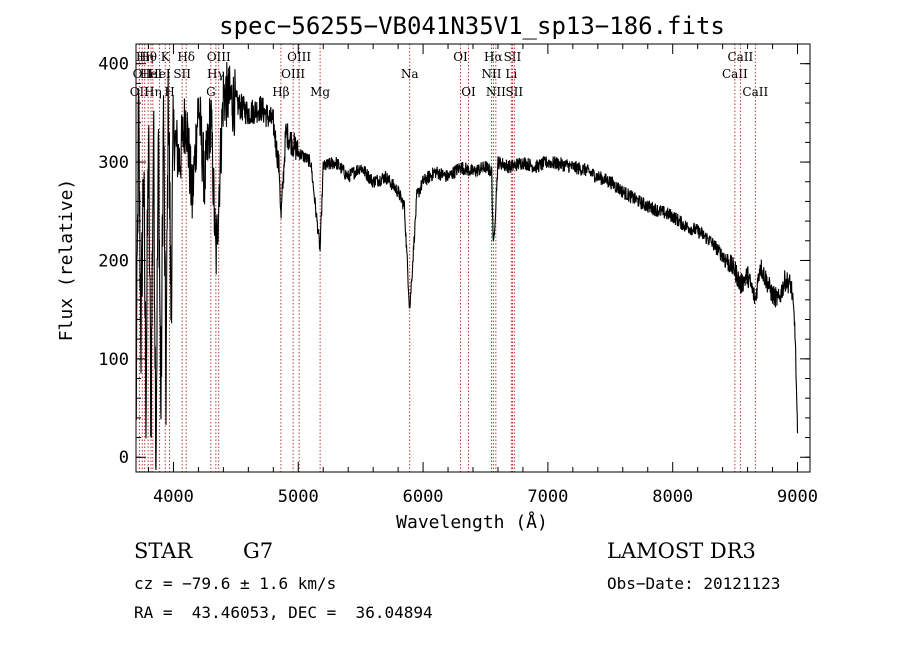 This screenshot has height=649, width=900. What do you see at coordinates (493, 57) in the screenshot?
I see `line-label-22: Hα` at bounding box center [493, 57].